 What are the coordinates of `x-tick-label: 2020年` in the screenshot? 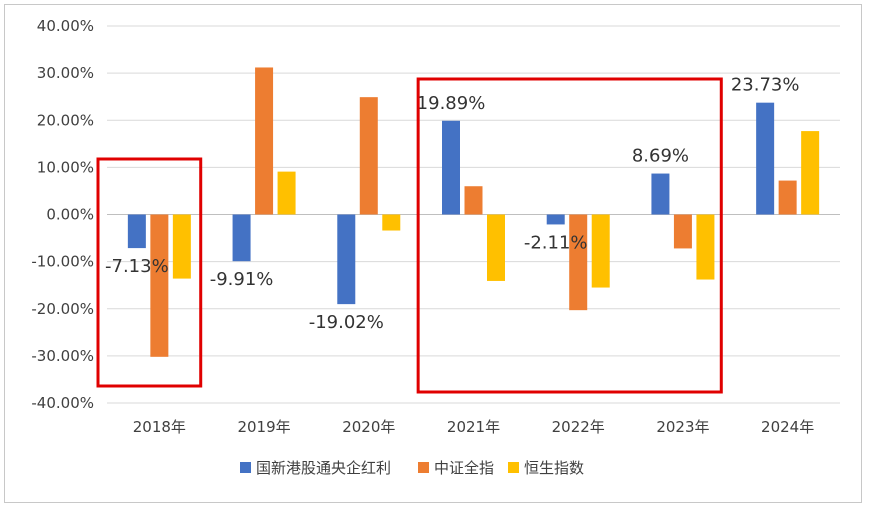 It's located at (368, 427).